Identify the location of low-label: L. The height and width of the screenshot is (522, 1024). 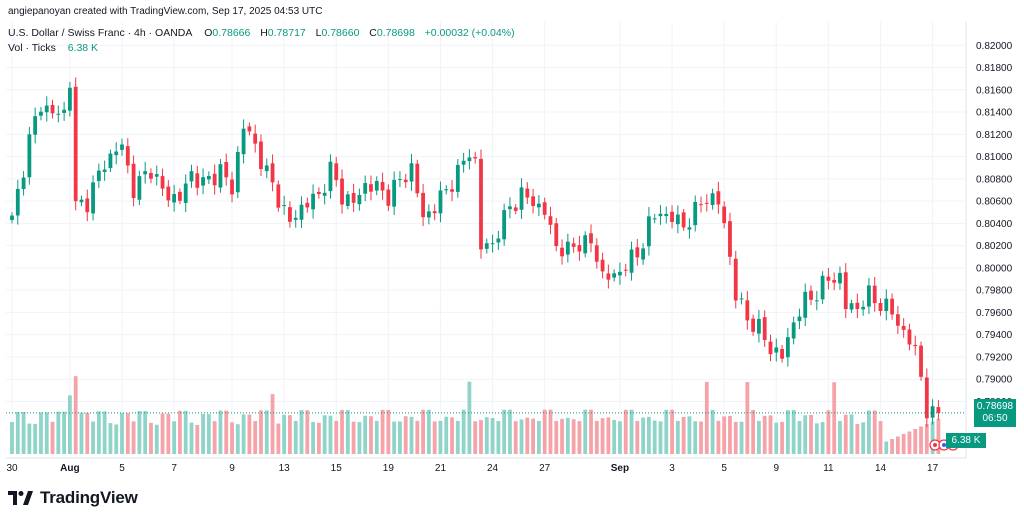
(318, 33).